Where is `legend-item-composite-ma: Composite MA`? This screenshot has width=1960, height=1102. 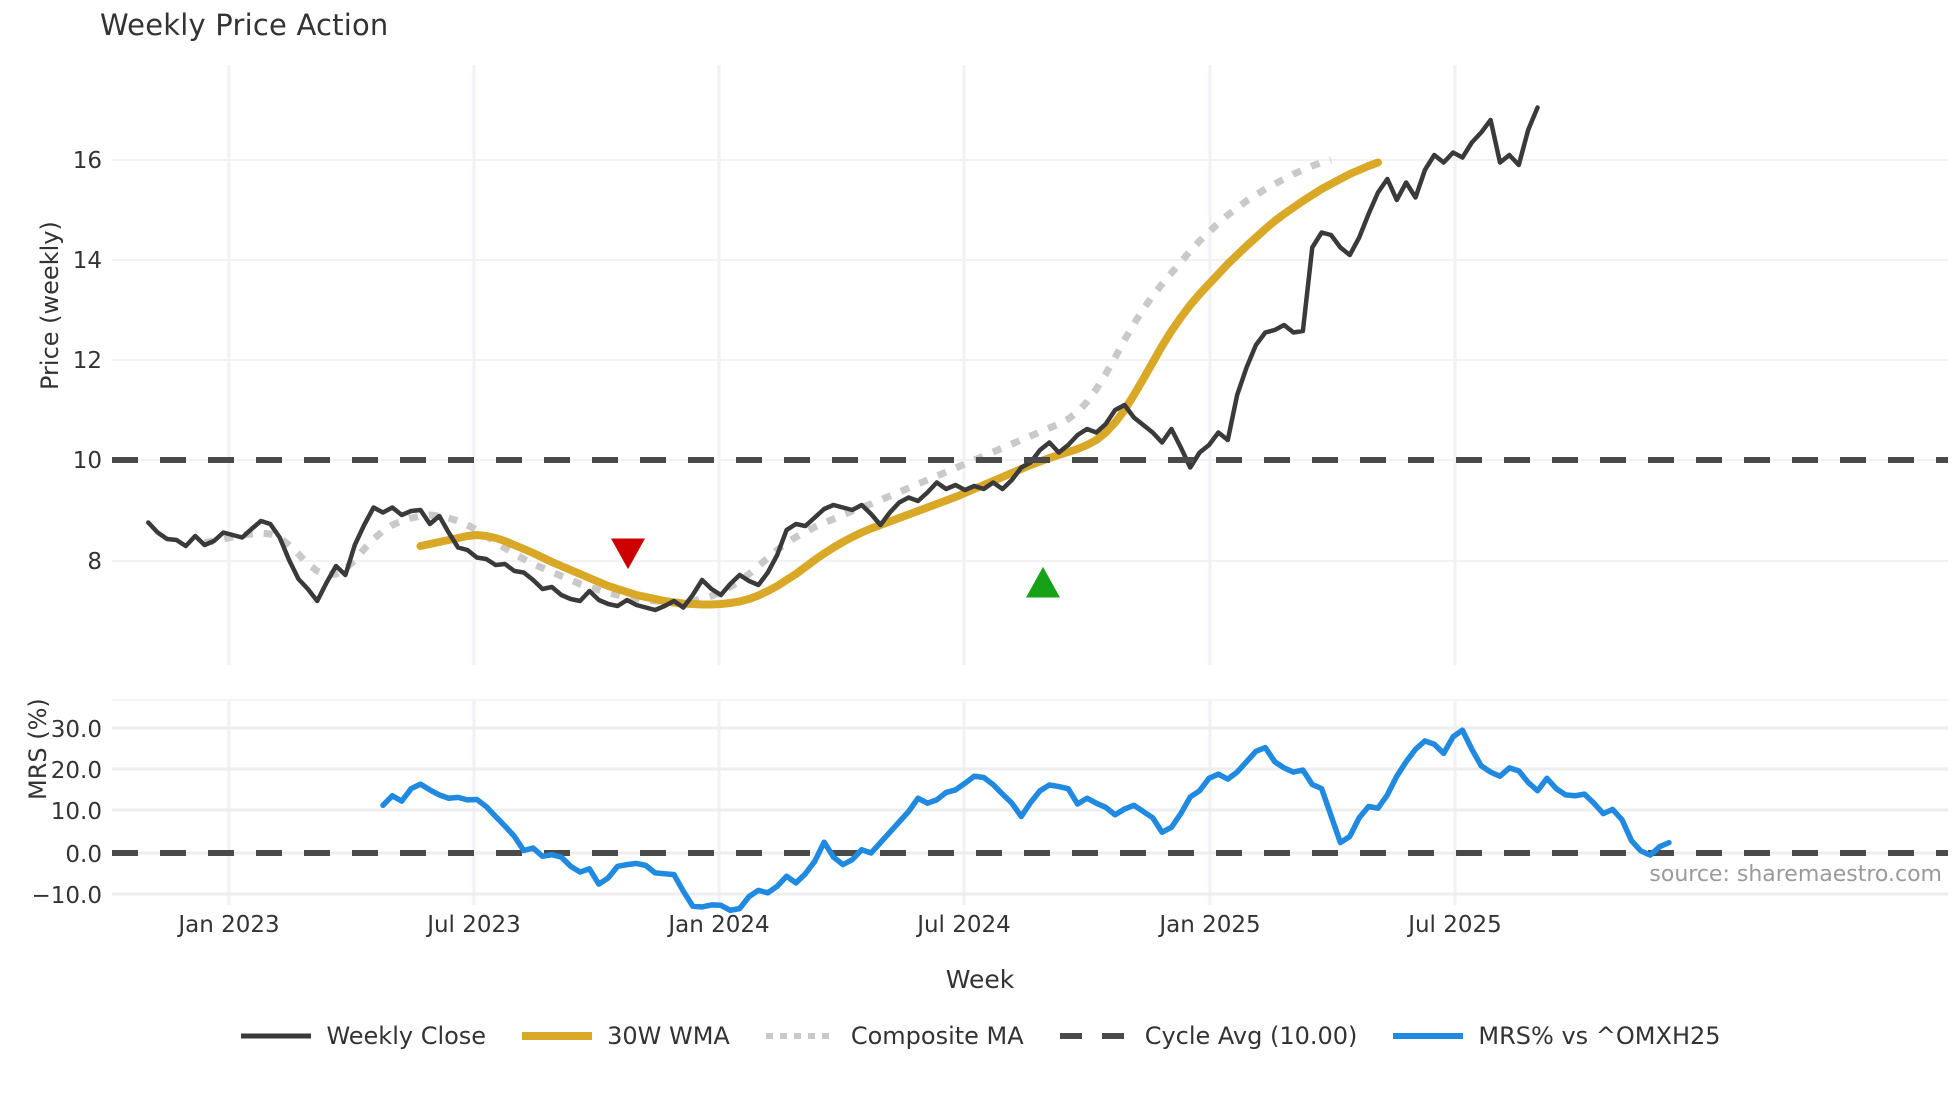
legend-item-composite-ma: Composite MA is located at coordinates (894, 1036).